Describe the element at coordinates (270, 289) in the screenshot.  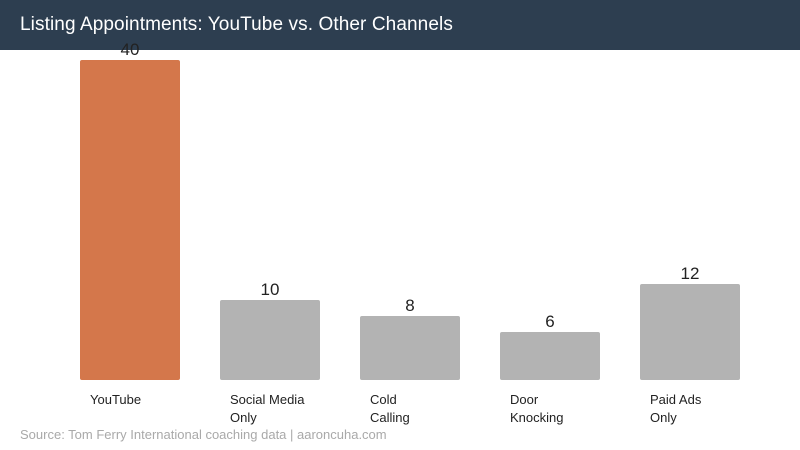
I see `value-label-1: 10` at that location.